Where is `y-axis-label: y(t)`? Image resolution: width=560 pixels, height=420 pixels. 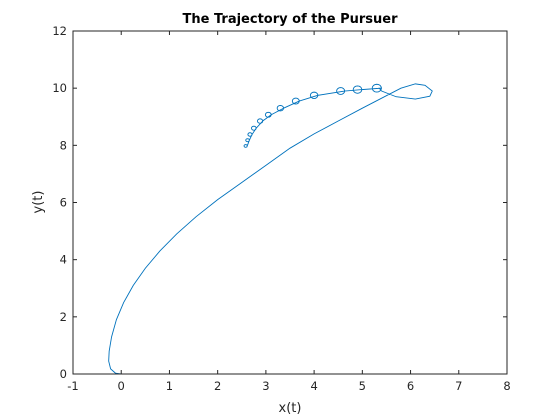 y-axis-label: y(t) is located at coordinates (38, 202).